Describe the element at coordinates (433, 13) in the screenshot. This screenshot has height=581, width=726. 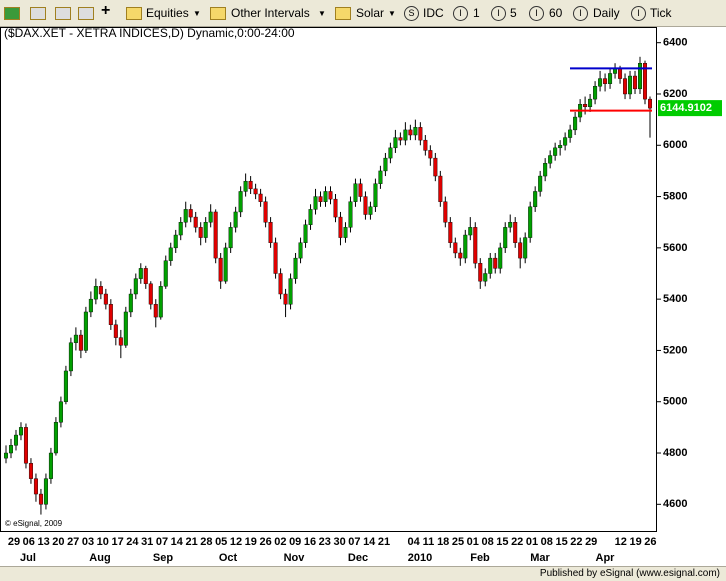
I see `button: IDC` at that location.